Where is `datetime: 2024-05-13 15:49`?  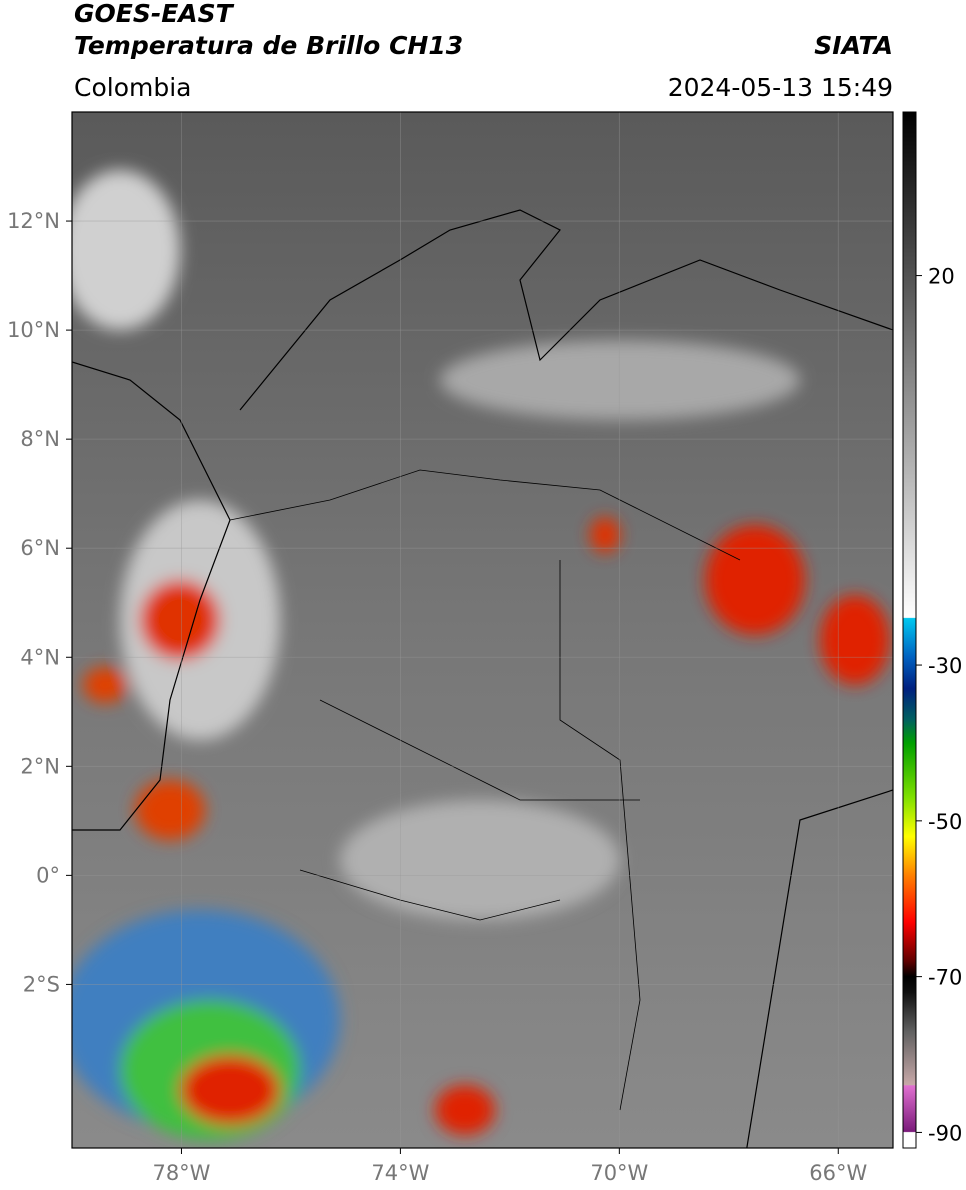
datetime: 2024-05-13 15:49 is located at coordinates (780, 87).